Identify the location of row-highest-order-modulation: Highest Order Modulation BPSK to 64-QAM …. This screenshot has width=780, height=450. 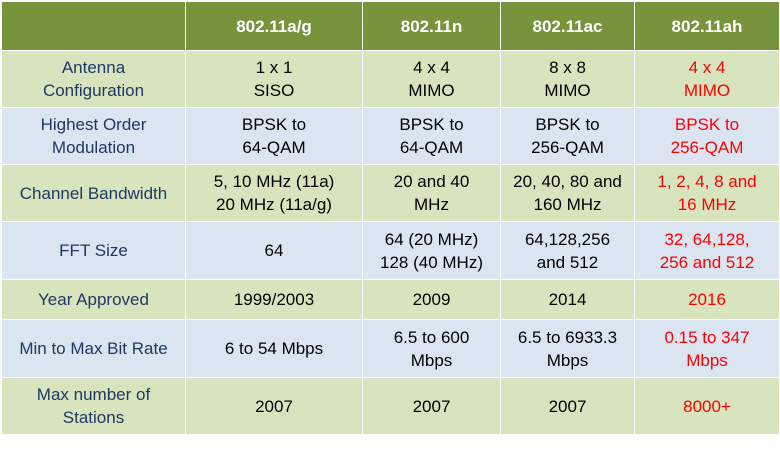
(390, 136).